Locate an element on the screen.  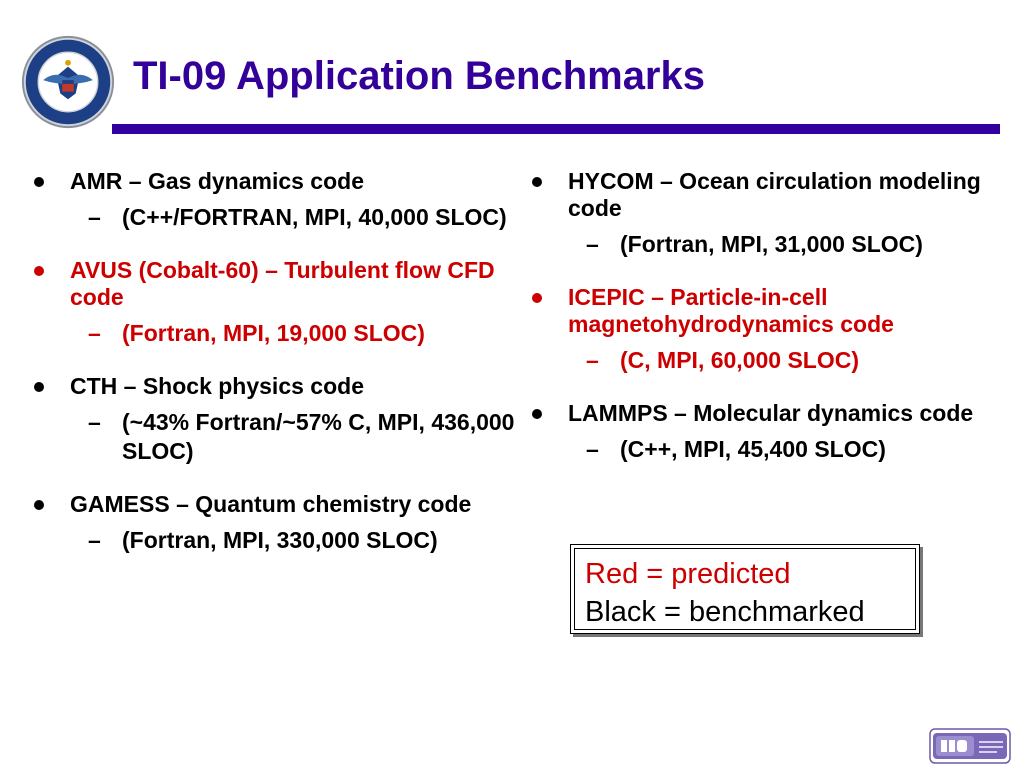
sub-bullet-line: – (C, MPI, 60,000 SLOC) is located at coordinates (772, 360).